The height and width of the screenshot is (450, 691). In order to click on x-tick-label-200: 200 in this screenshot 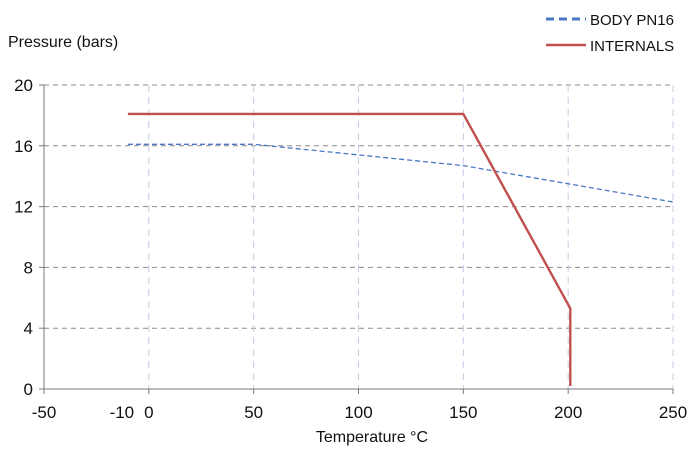, I will do `click(568, 412)`.